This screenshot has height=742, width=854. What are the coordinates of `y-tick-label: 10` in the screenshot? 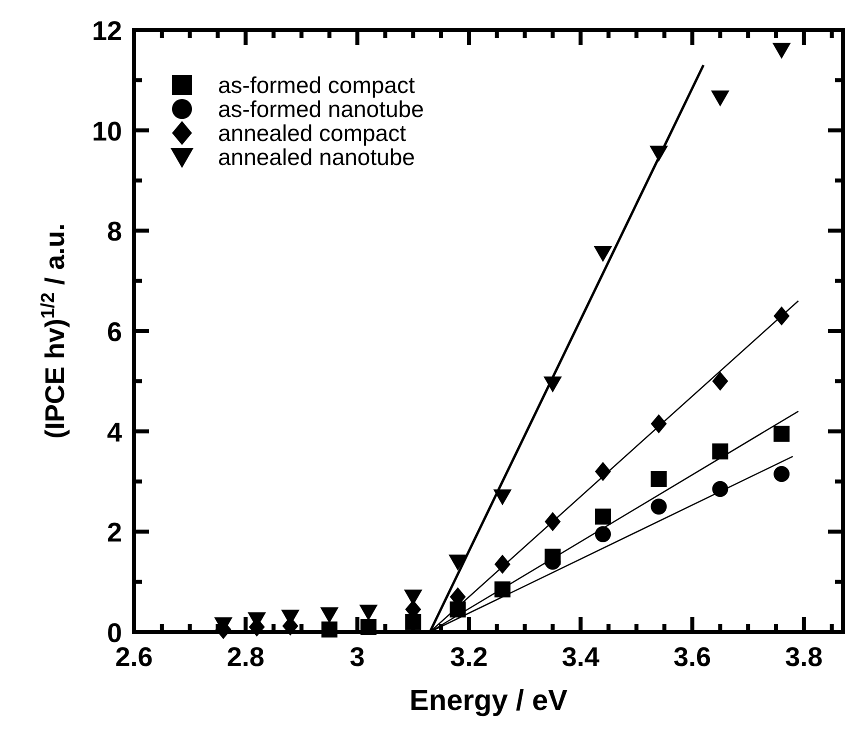 It's located at (107, 131).